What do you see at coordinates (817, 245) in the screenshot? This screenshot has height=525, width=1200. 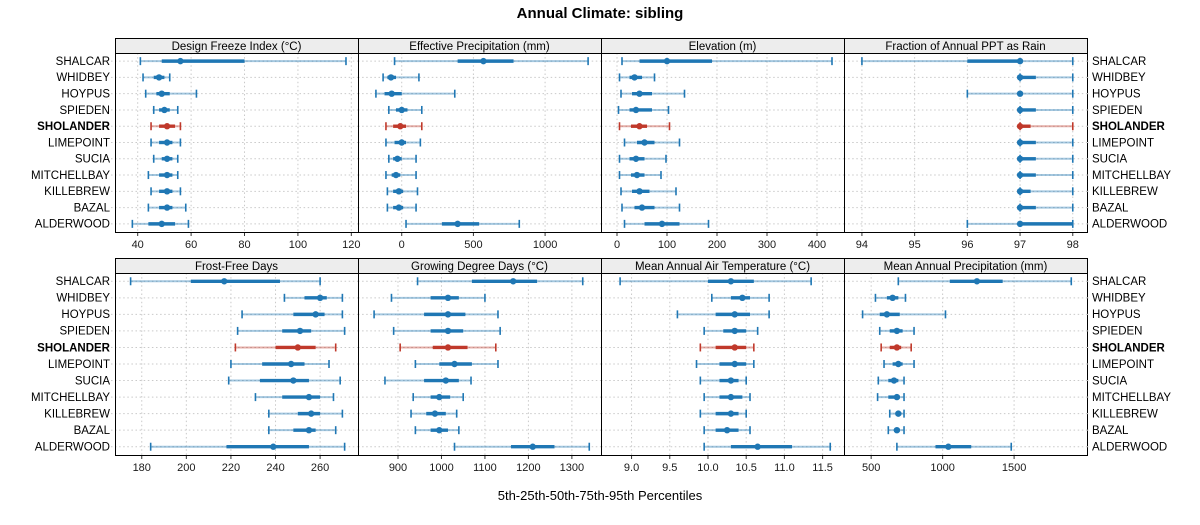 I see `axis-tick-label: 400` at bounding box center [817, 245].